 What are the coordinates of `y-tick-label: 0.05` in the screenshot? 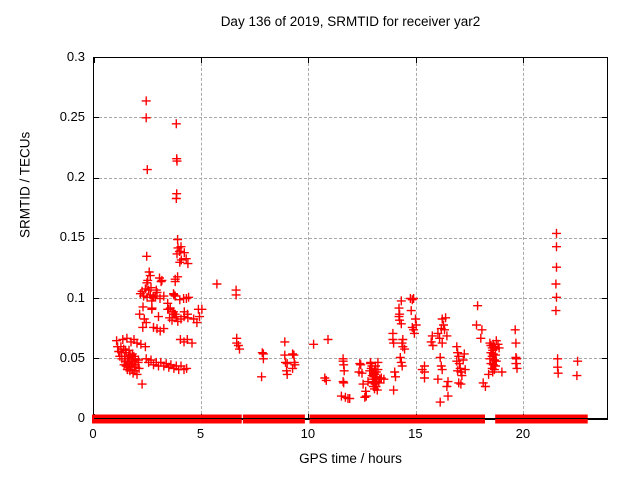 It's located at (72, 357).